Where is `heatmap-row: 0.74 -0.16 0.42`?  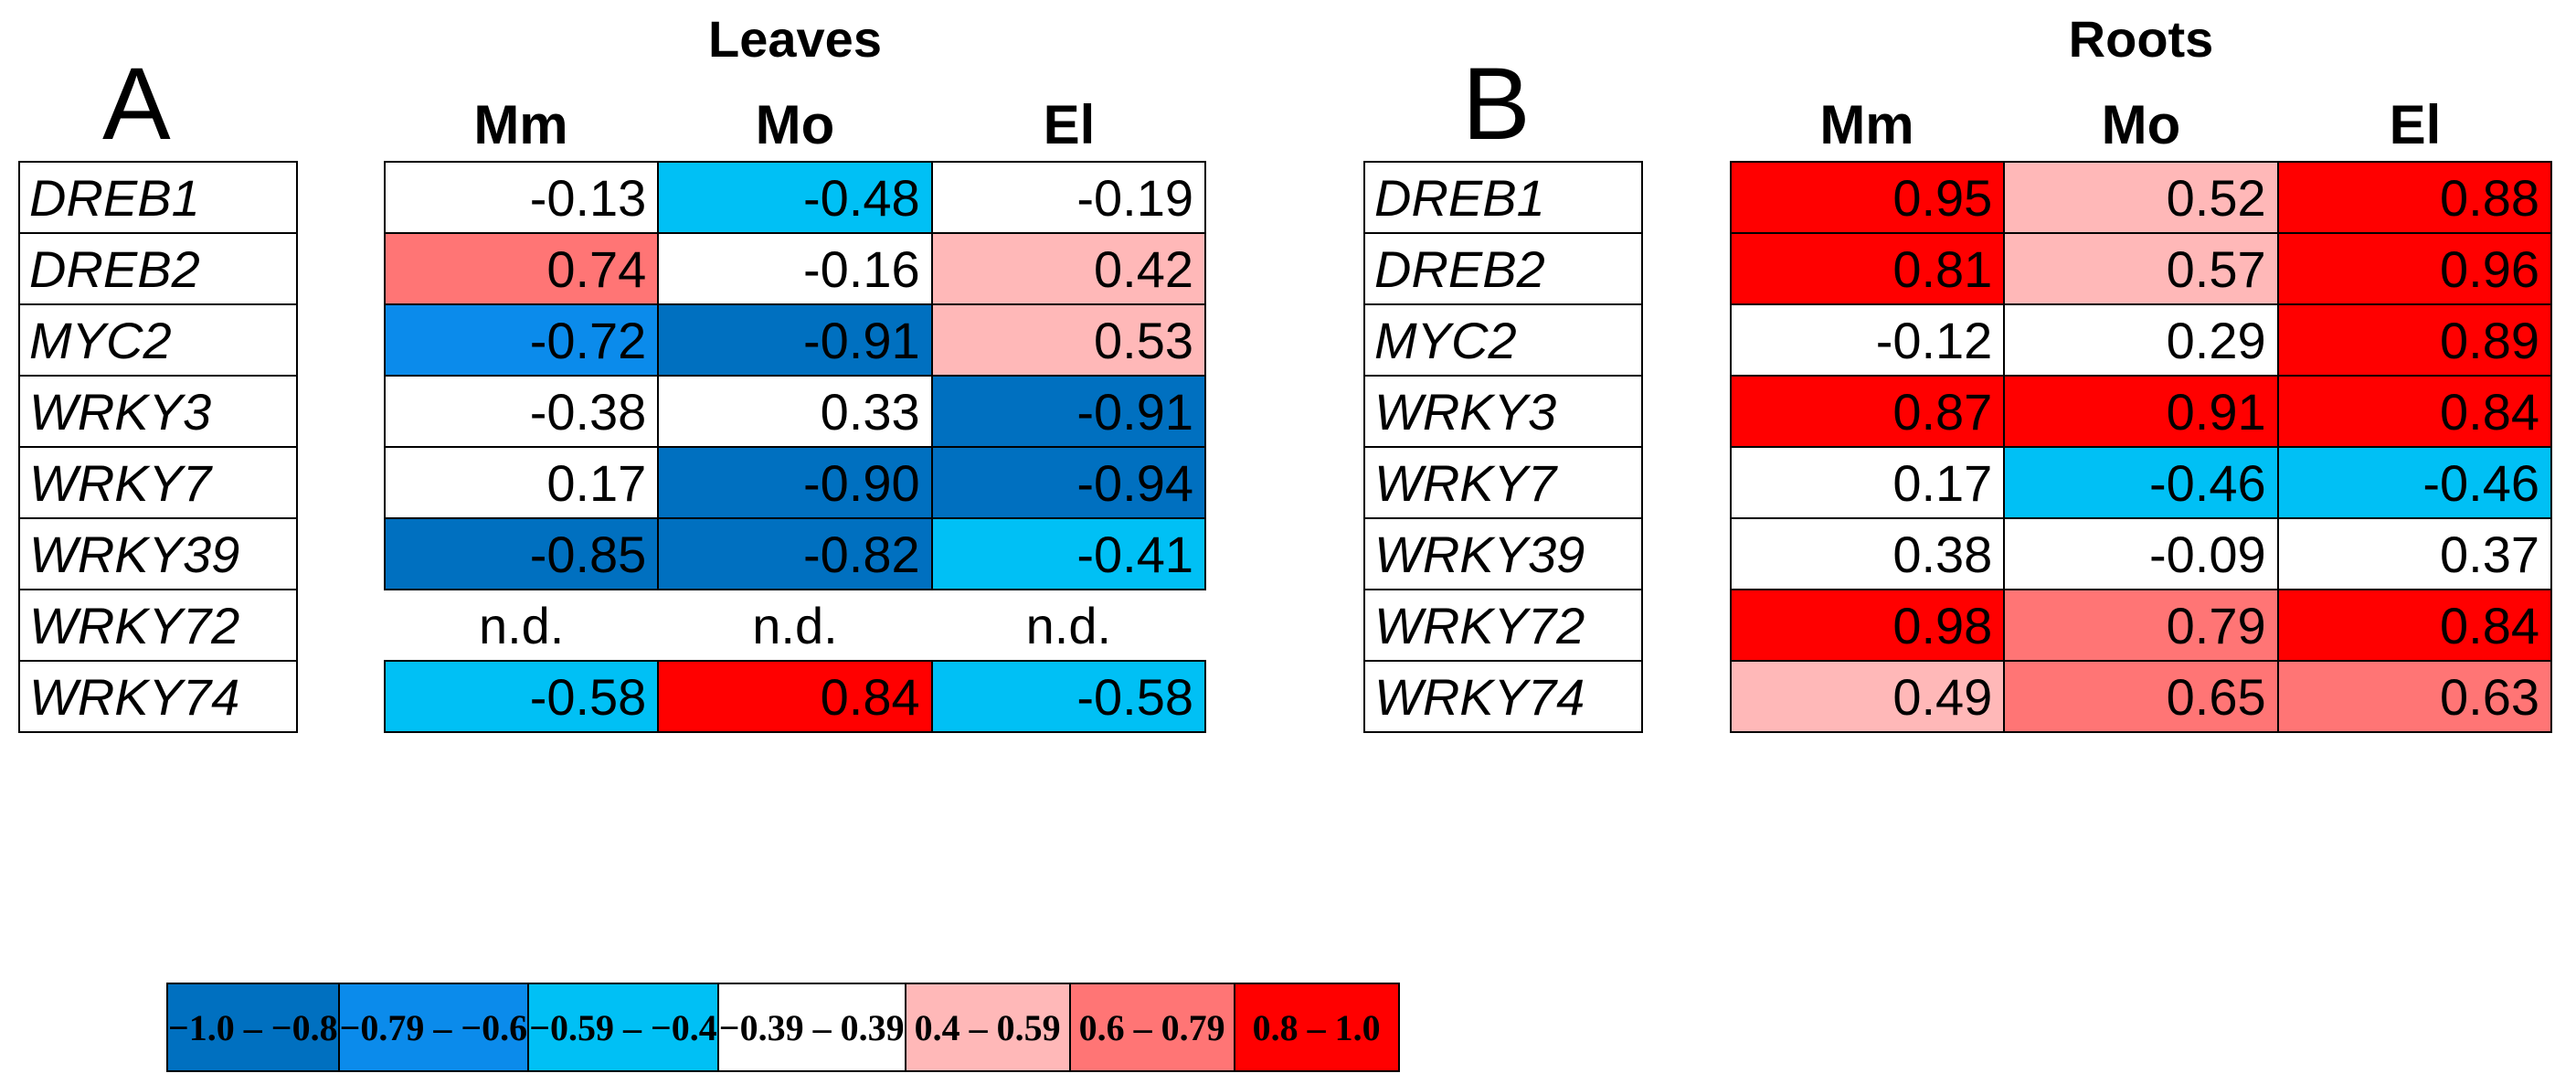
heatmap-row: 0.74 -0.16 0.42 is located at coordinates (795, 268).